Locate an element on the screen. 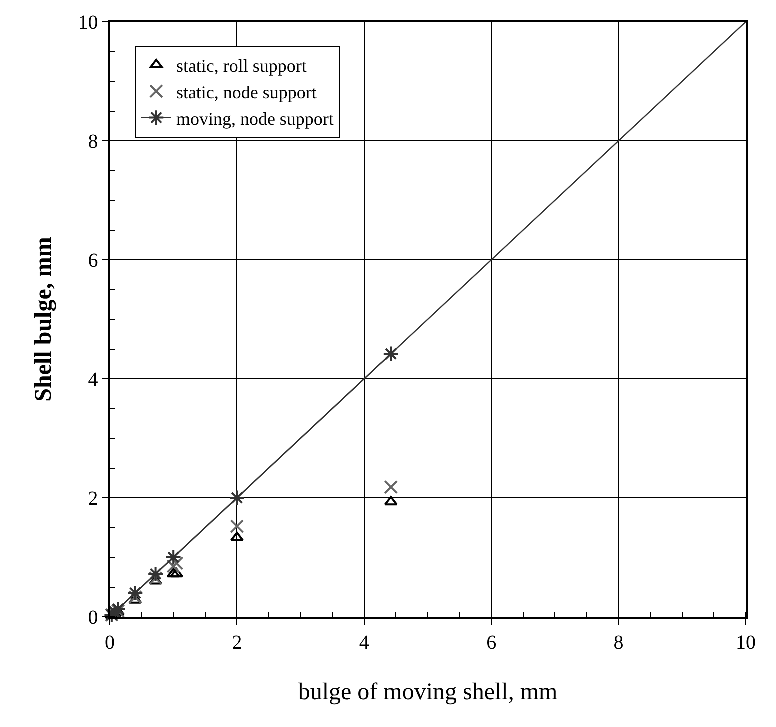 This screenshot has height=727, width=776. x-tick-label: 8 is located at coordinates (619, 643).